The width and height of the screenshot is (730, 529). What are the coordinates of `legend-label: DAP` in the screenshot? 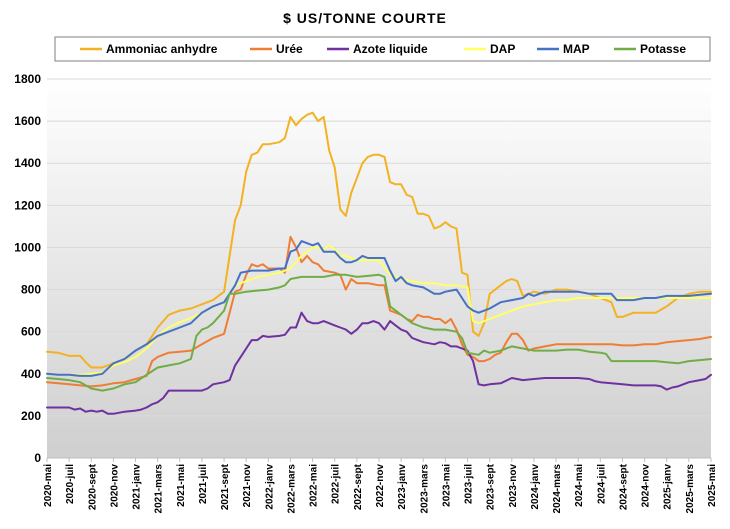 It's located at (502, 49).